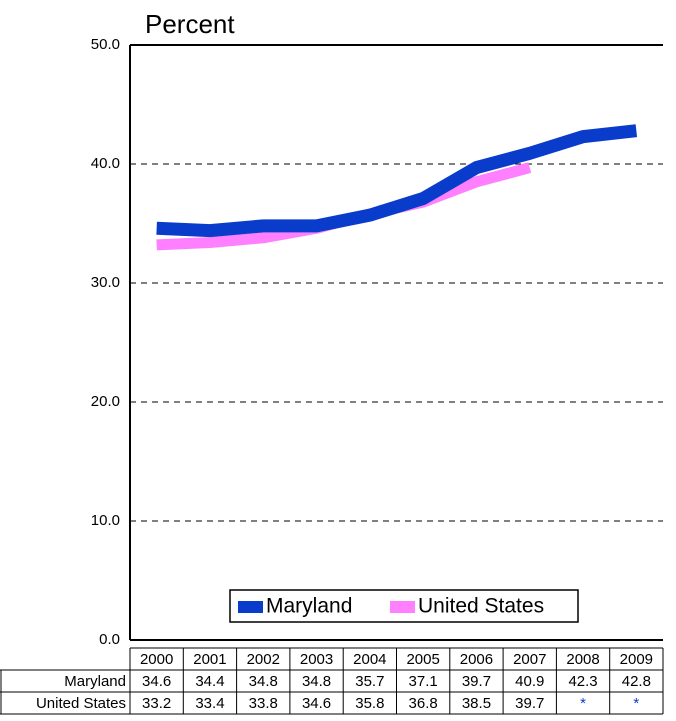 The image size is (676, 721). Describe the element at coordinates (529, 681) in the screenshot. I see `table-cell: 40.9` at that location.